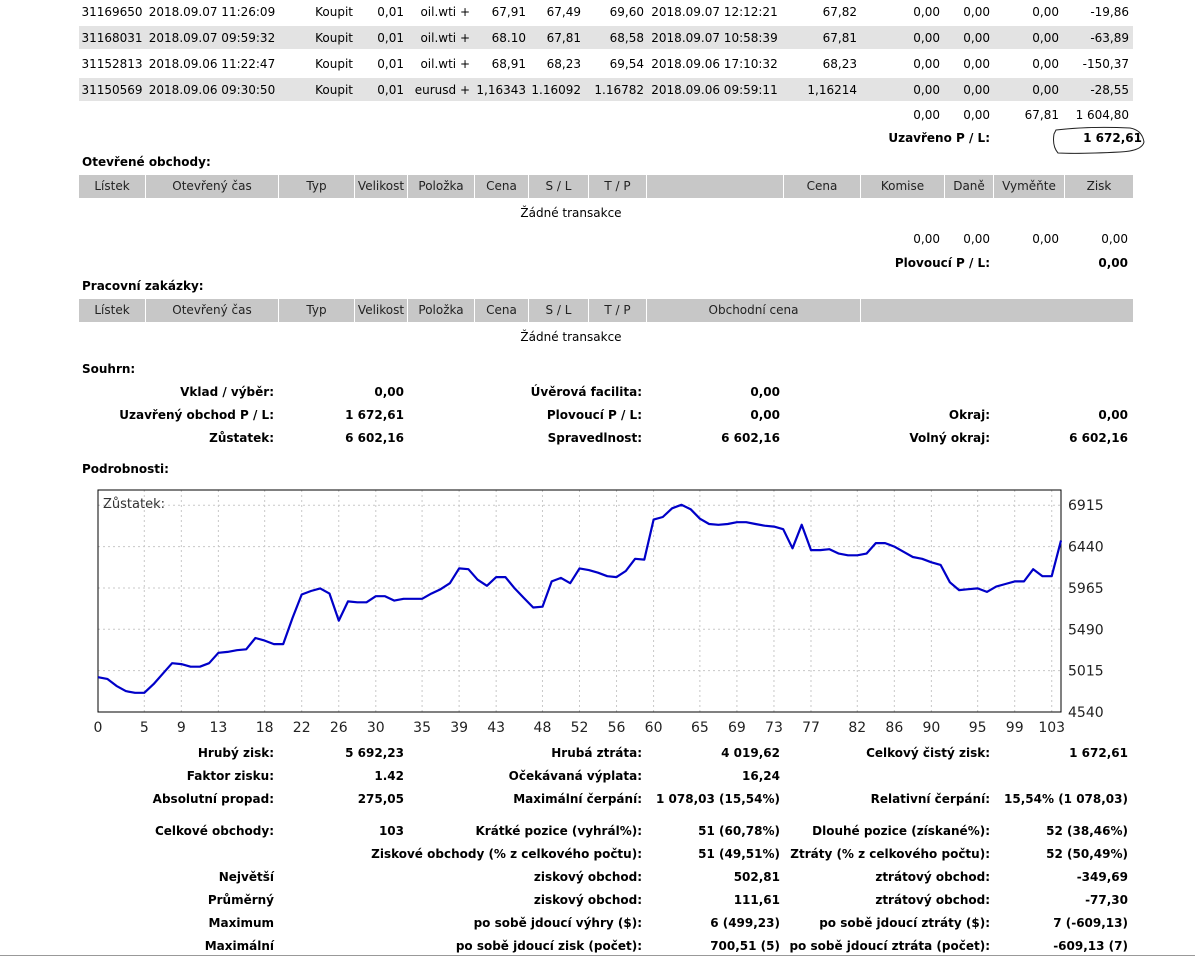 Image resolution: width=1195 pixels, height=958 pixels. What do you see at coordinates (508, 38) in the screenshot?
I see `cell-open-price: 68.10` at bounding box center [508, 38].